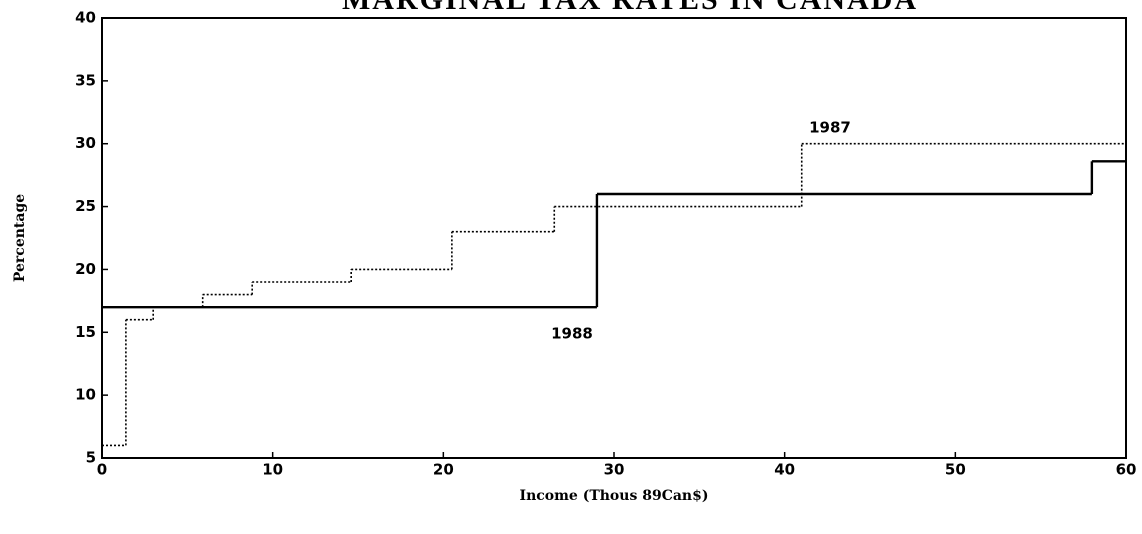 The width and height of the screenshot is (1142, 534). What do you see at coordinates (85, 332) in the screenshot?
I see `y-tick-label: 15` at bounding box center [85, 332].